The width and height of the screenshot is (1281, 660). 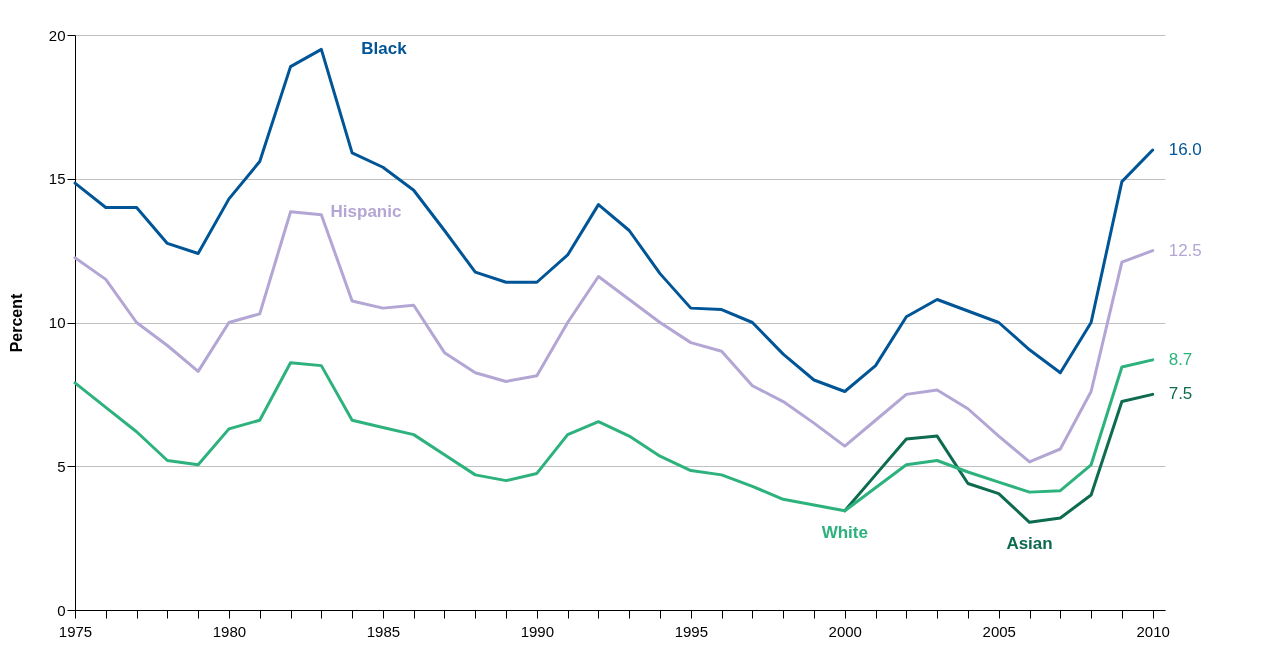 What do you see at coordinates (57, 179) in the screenshot?
I see `y-tick-label: 15` at bounding box center [57, 179].